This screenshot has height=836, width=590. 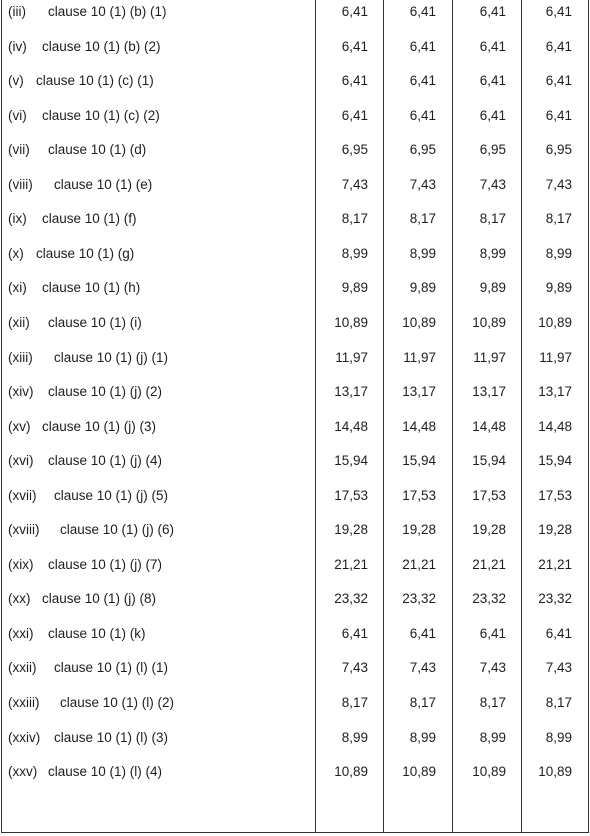 I want to click on item-number: (xiv), so click(x=21, y=392).